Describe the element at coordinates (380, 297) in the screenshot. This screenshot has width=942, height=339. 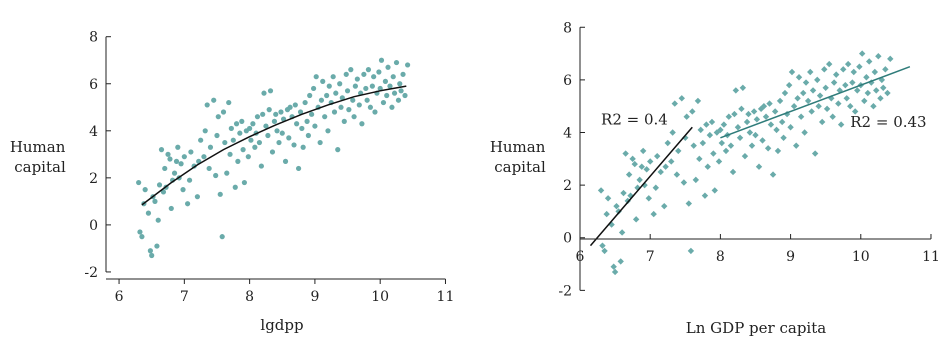
I see `x-tick-label: 10` at that location.